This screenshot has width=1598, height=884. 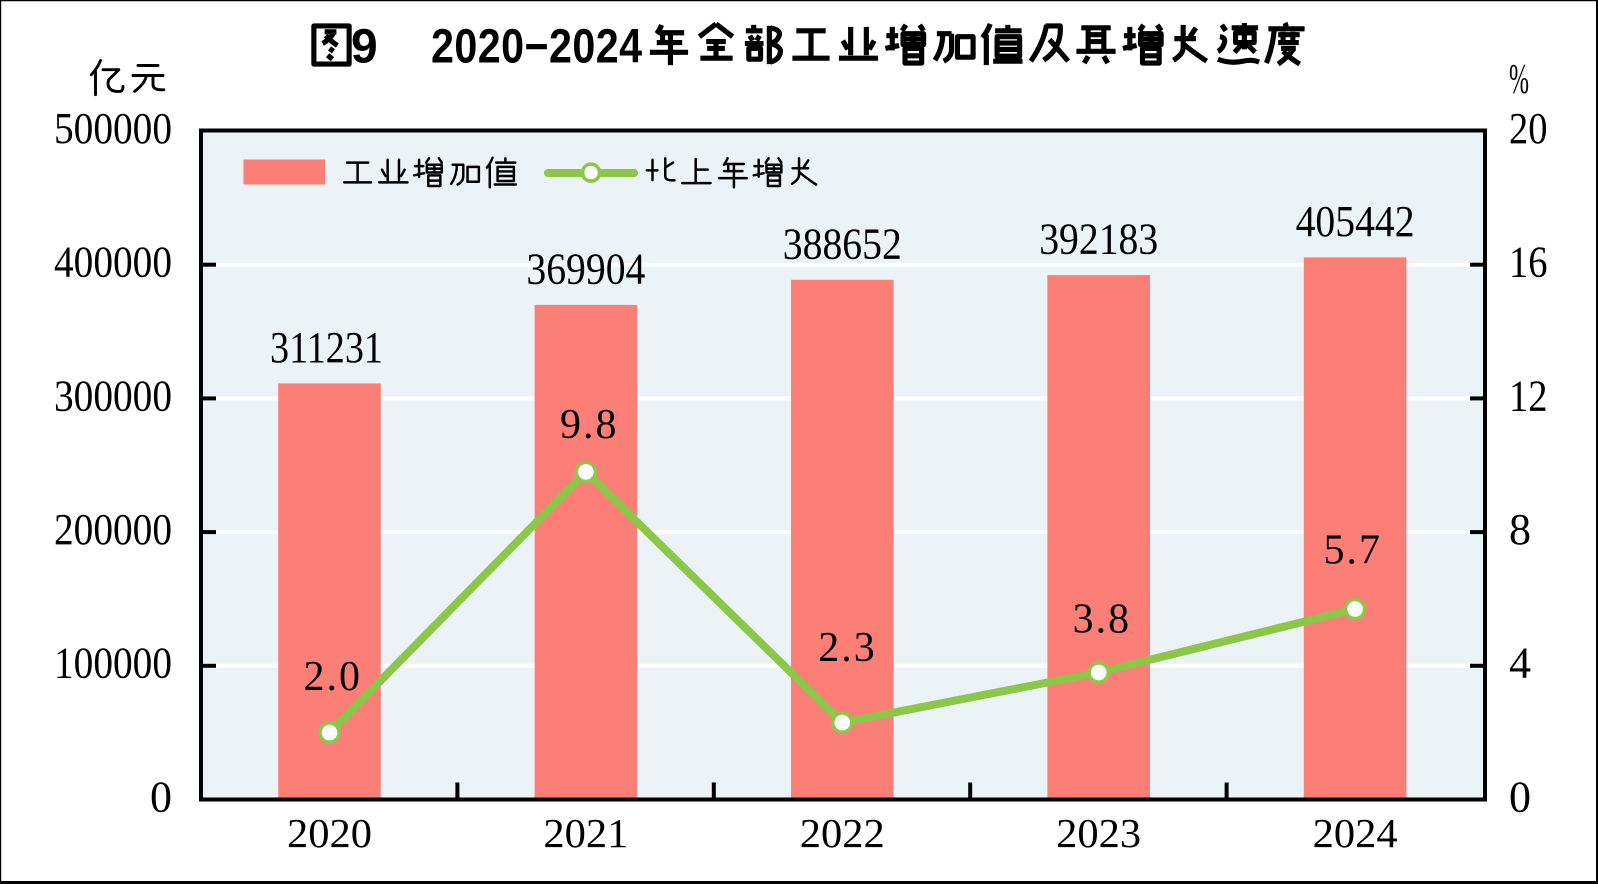 What do you see at coordinates (1355, 221) in the screenshot?
I see `svg-text: 405442` at bounding box center [1355, 221].